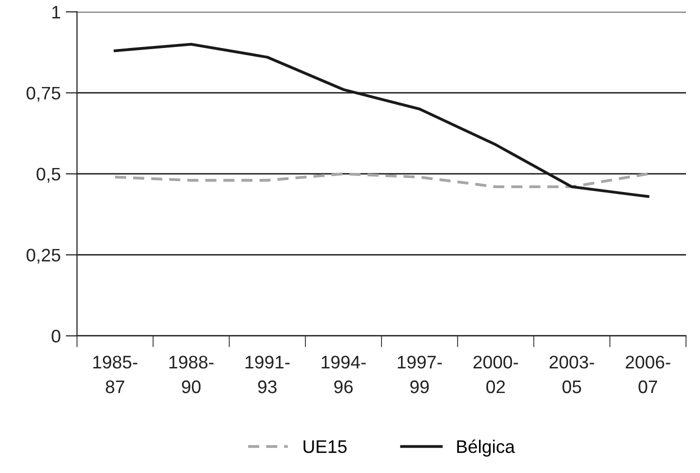 This screenshot has width=700, height=473. Describe the element at coordinates (382, 180) in the screenshot. I see `line-series` at that location.